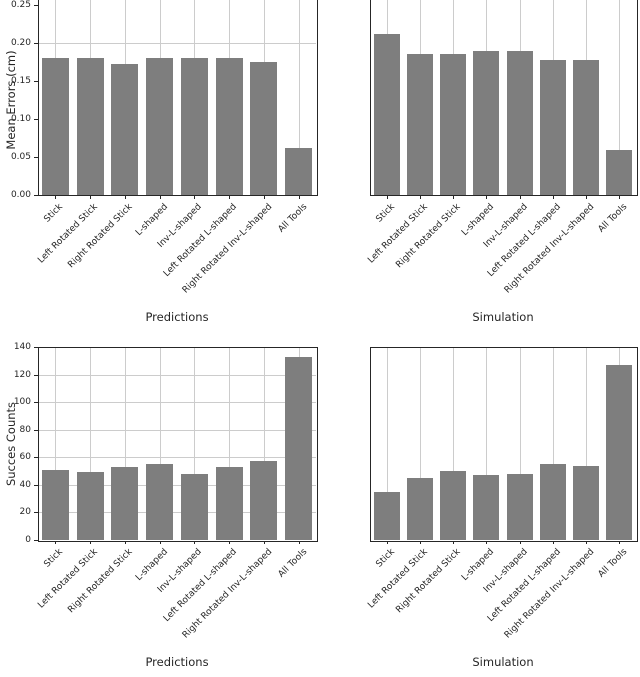  I want to click on panel-top-right-vertical-gridline, so click(619, 97).